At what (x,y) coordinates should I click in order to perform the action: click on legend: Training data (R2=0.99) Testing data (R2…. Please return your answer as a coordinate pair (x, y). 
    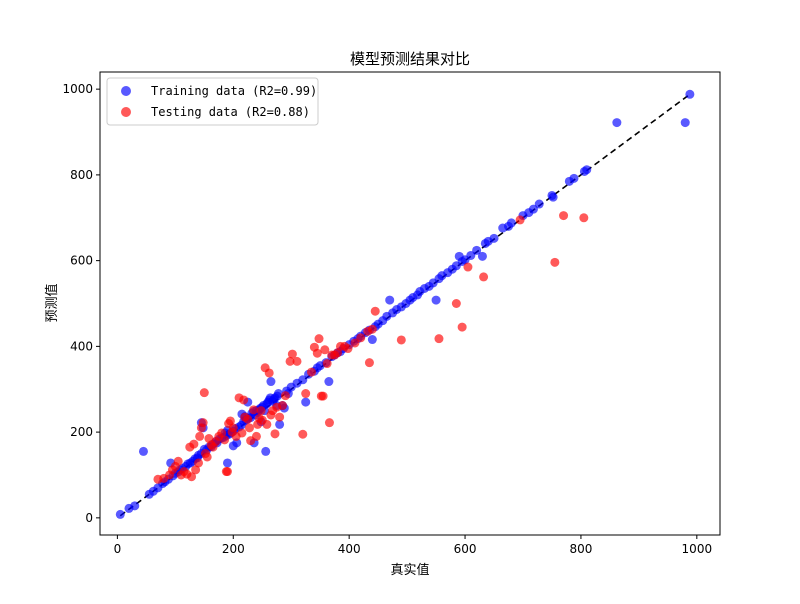
    Looking at the image, I should click on (212, 101).